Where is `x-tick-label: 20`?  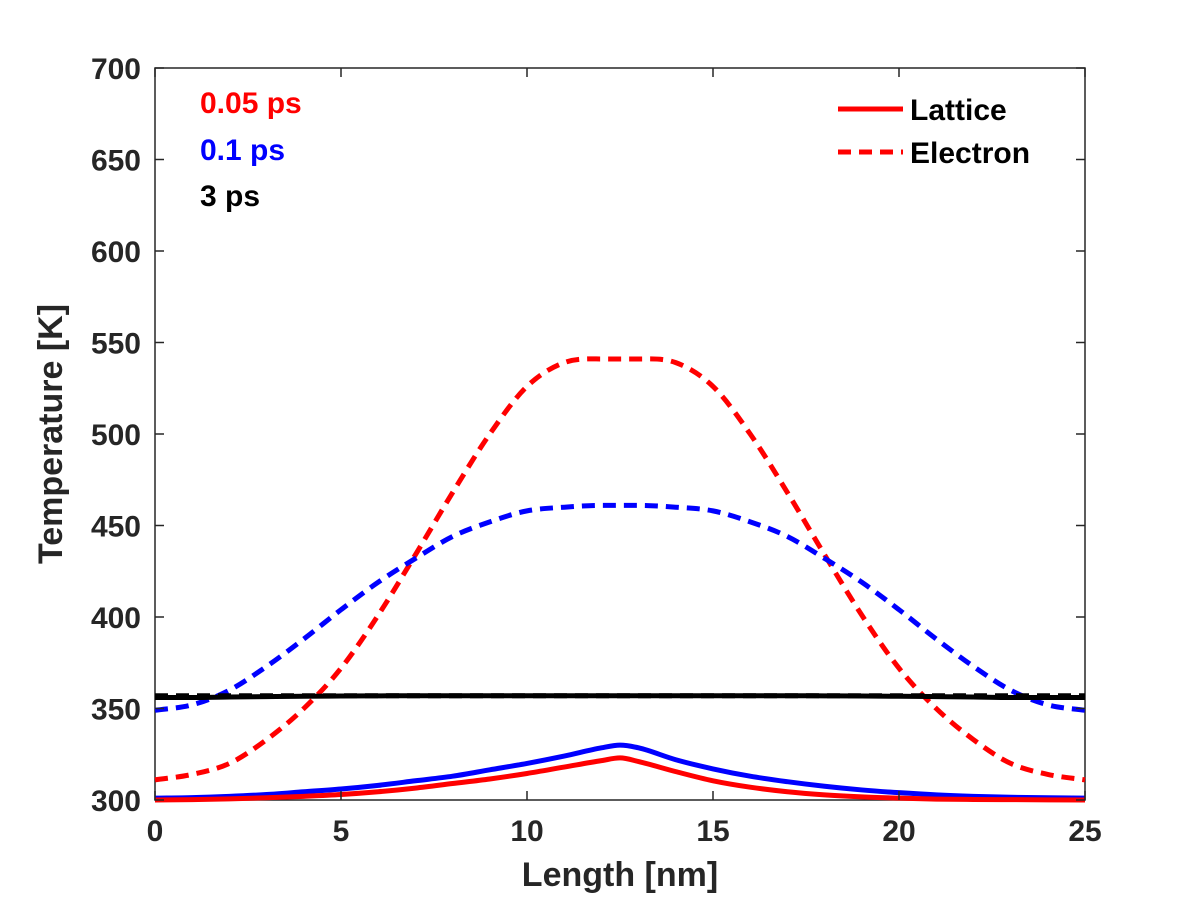
x-tick-label: 20 is located at coordinates (898, 831).